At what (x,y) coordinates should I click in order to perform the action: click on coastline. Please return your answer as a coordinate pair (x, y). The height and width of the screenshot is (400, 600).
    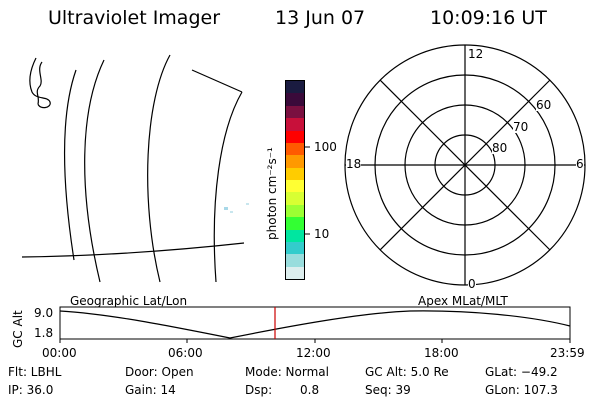
    Looking at the image, I should click on (40, 83).